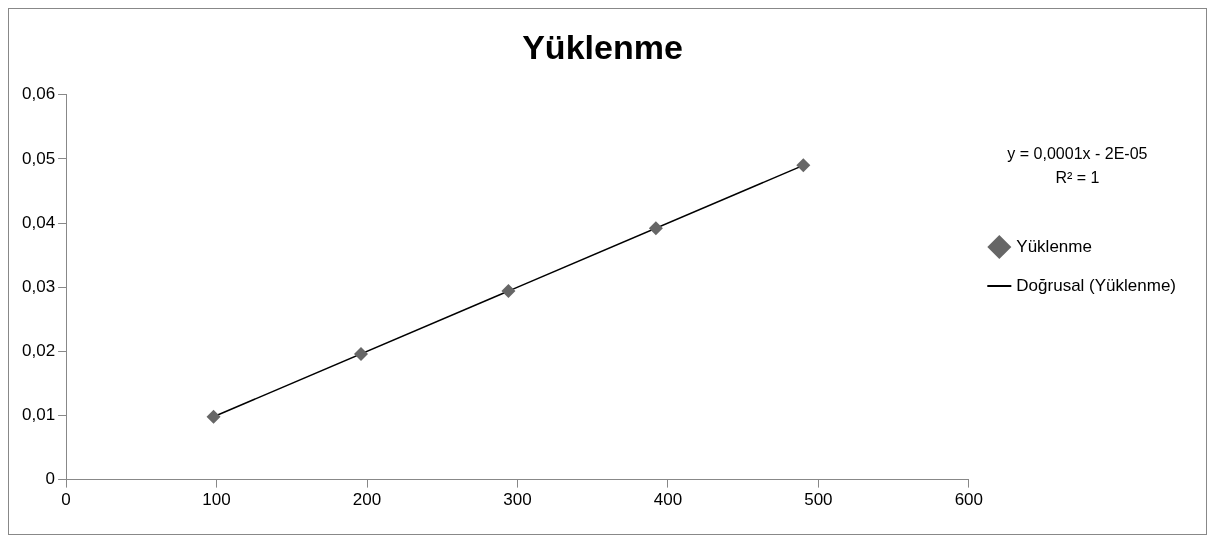 This screenshot has height=543, width=1215. Describe the element at coordinates (38, 415) in the screenshot. I see `y-tick-label: 0,01` at that location.